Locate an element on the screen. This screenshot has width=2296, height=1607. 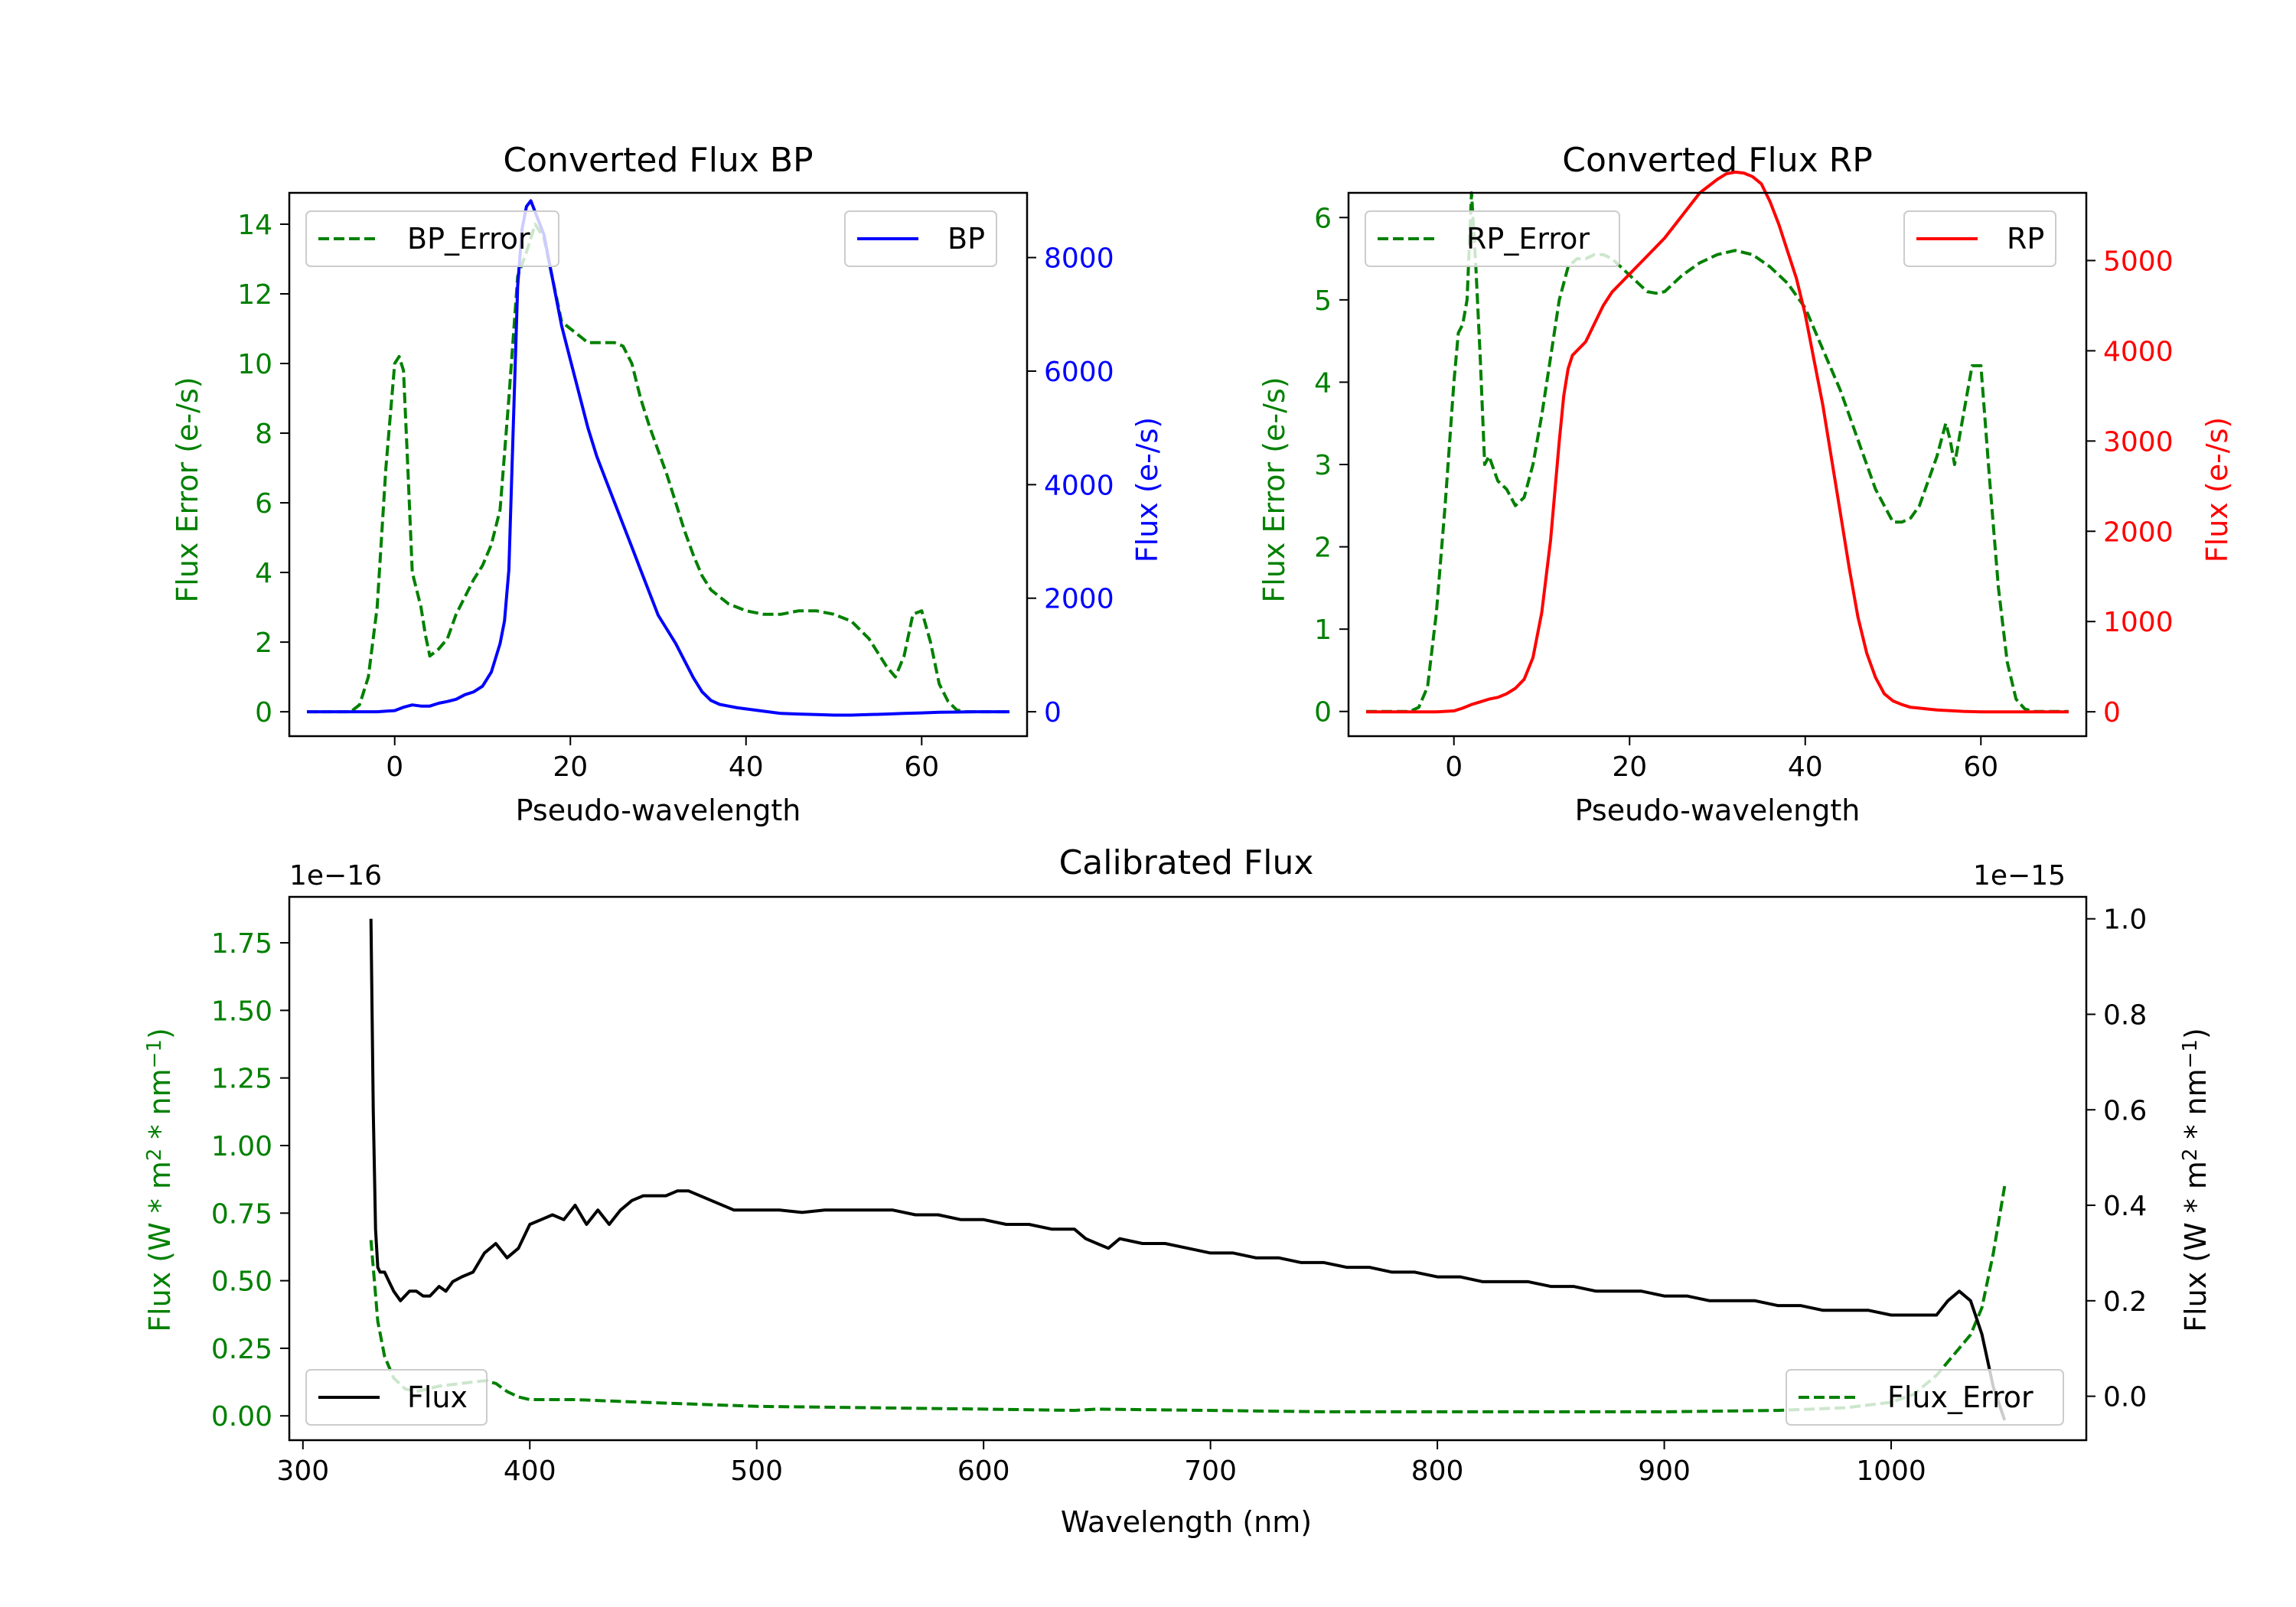
axes-frame is located at coordinates (658, 464).